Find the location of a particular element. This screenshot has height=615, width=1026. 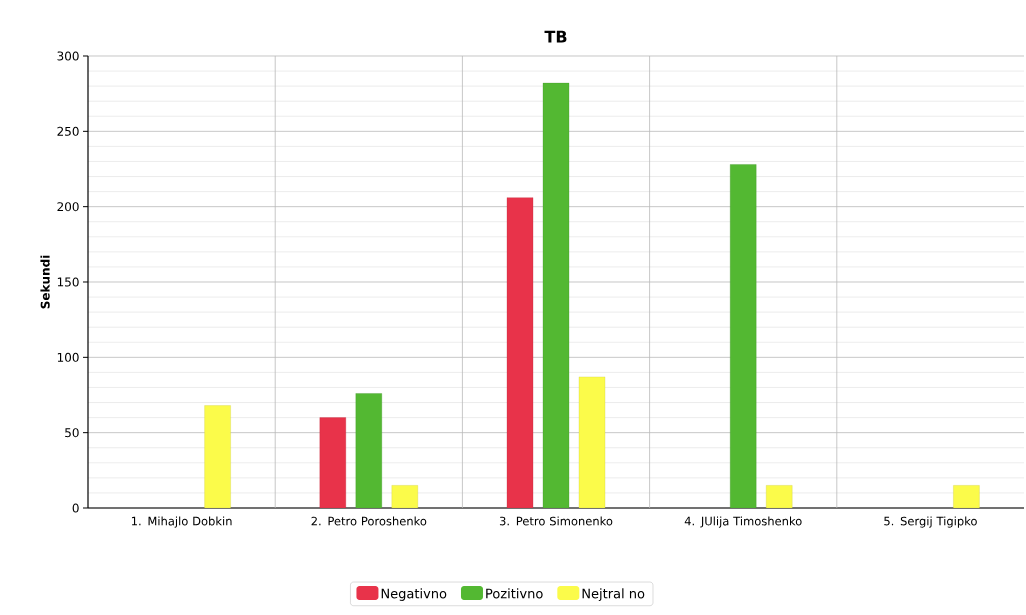

y-tick-label: 300 is located at coordinates (68, 56).